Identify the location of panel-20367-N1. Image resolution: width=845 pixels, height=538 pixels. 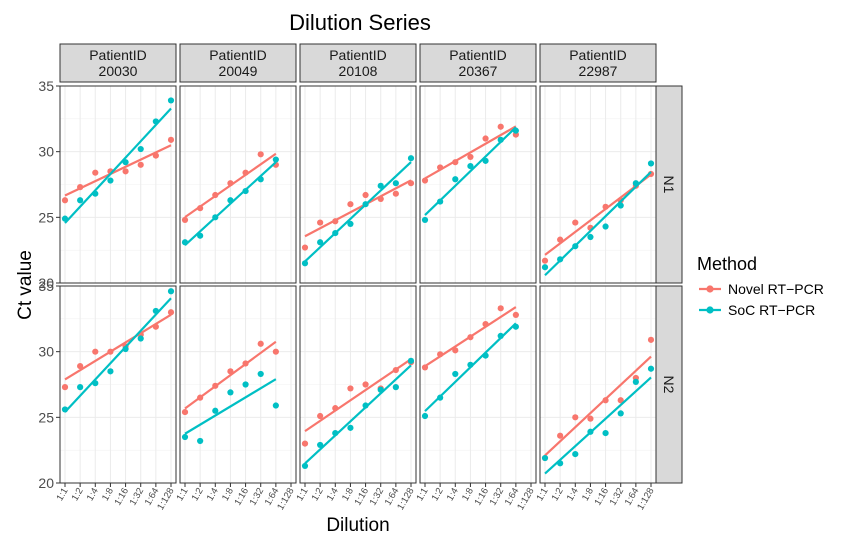
(478, 184).